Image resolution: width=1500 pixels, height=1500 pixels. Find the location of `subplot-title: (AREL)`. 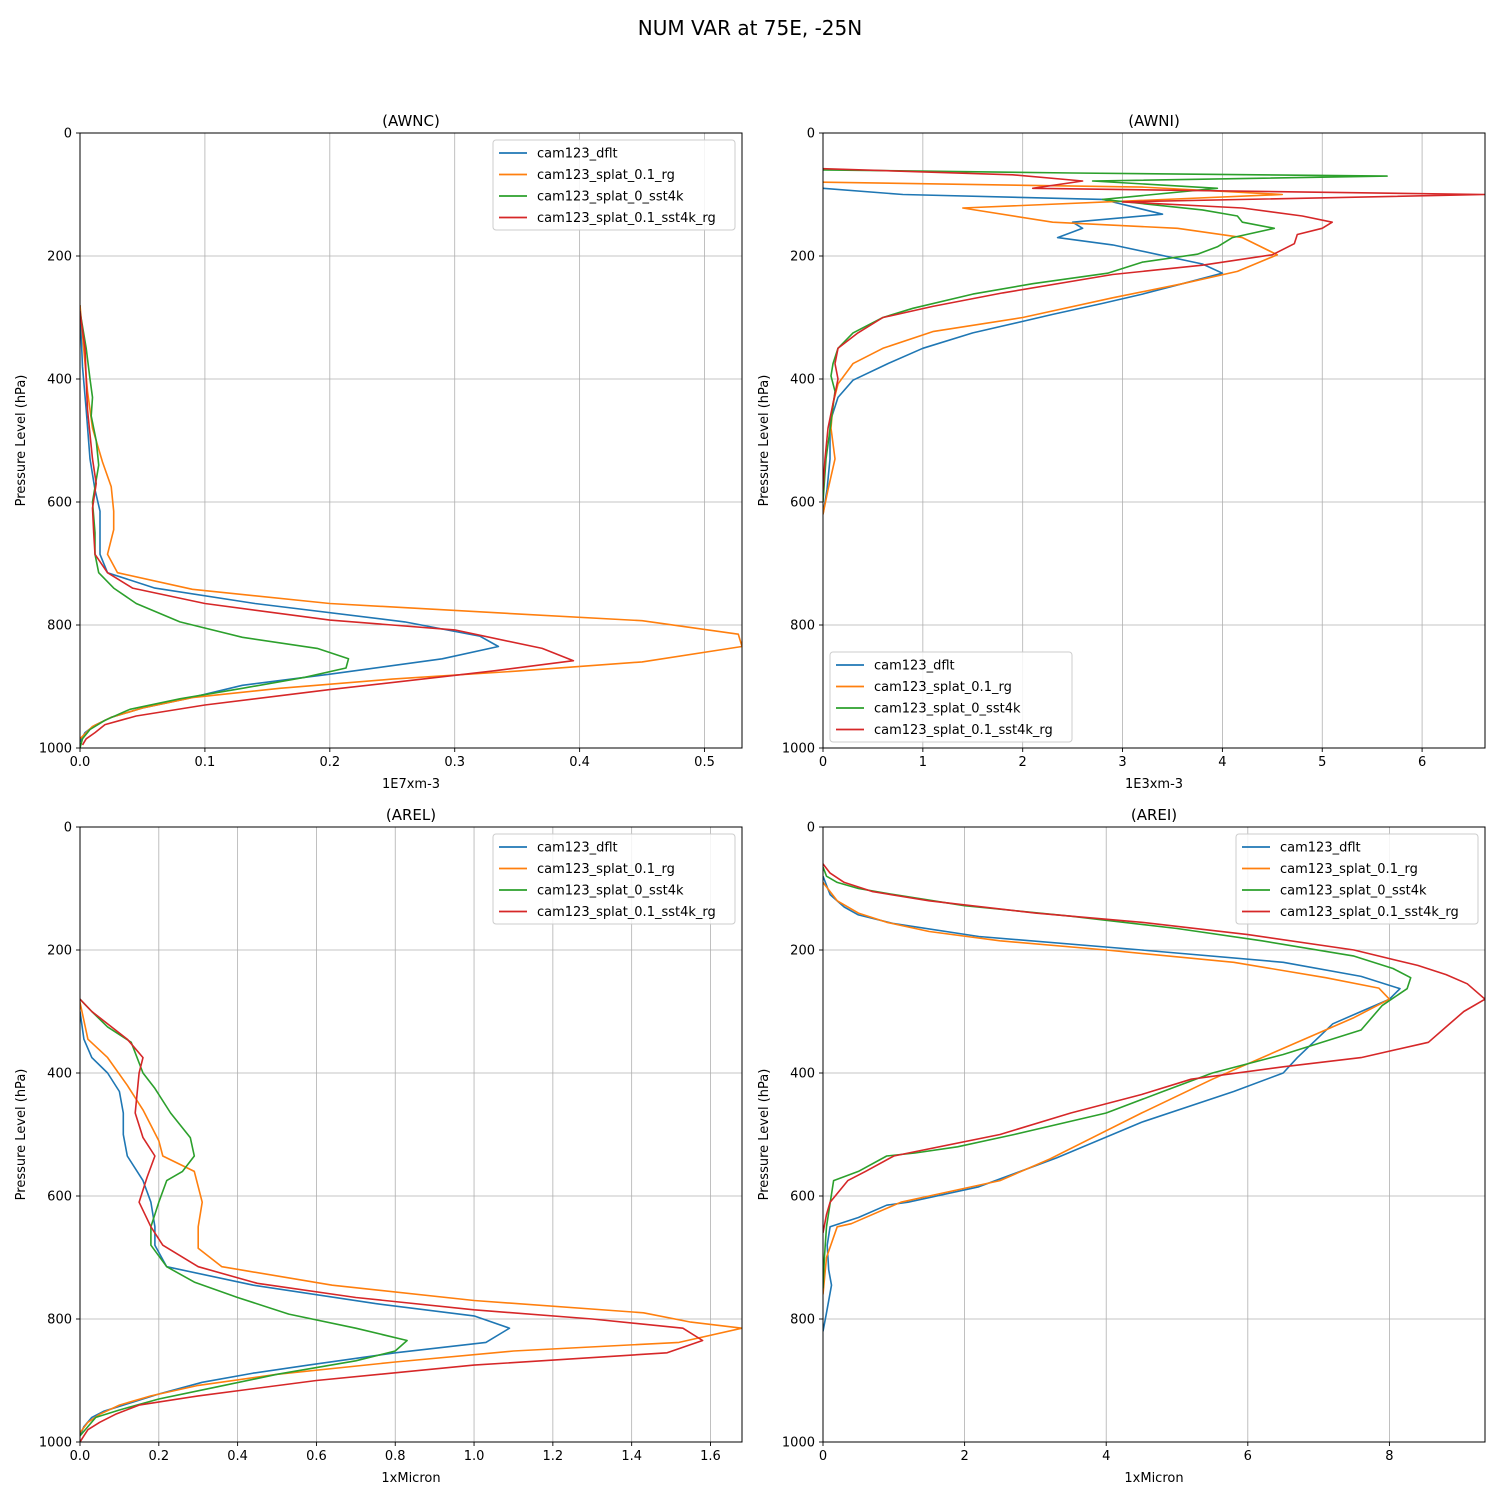

subplot-title: (AREL) is located at coordinates (411, 815).